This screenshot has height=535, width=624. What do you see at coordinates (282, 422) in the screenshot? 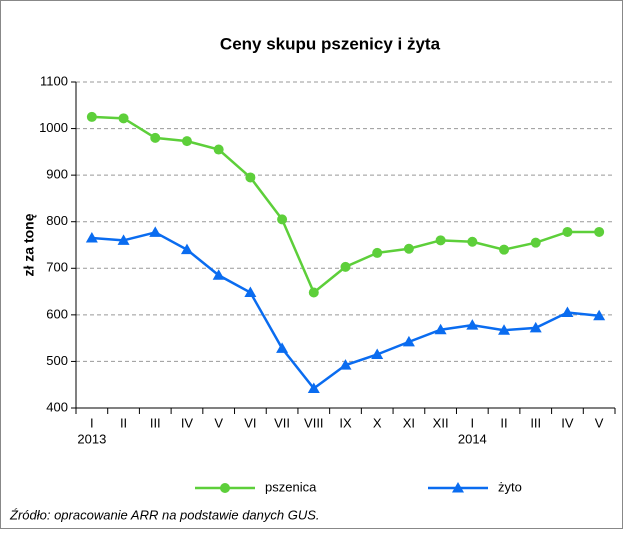
I see `x-tick-label: VII` at bounding box center [282, 422].